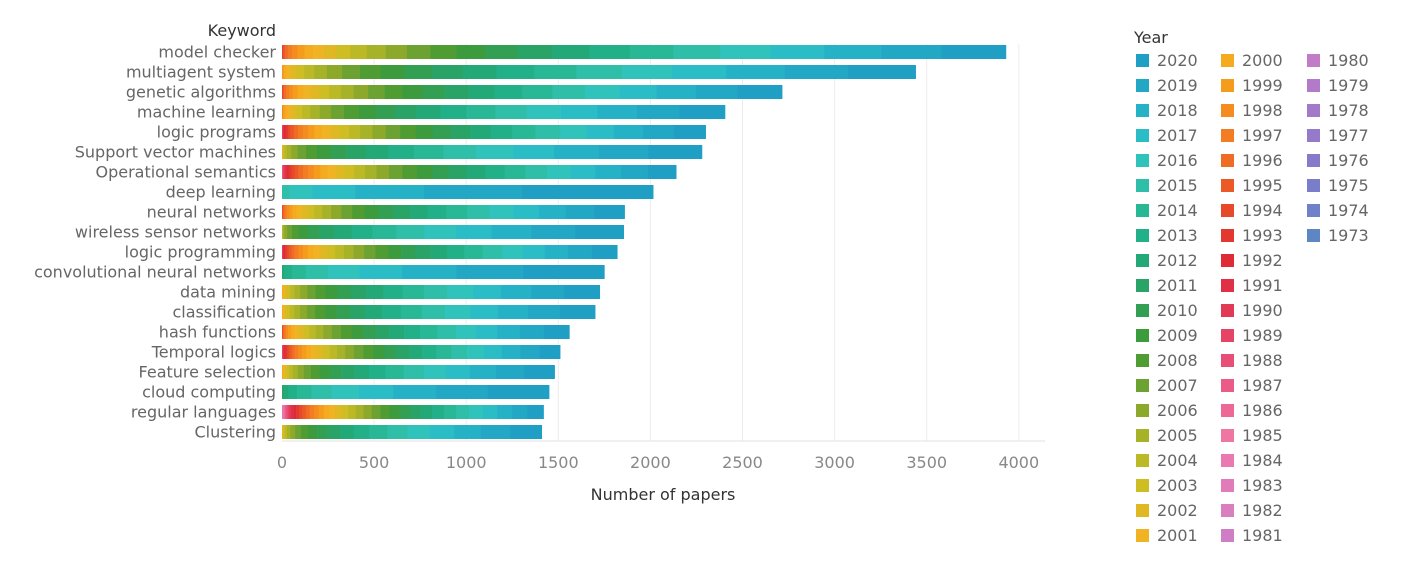  Describe the element at coordinates (1177, 60) in the screenshot. I see `legend-label: 2020` at that location.